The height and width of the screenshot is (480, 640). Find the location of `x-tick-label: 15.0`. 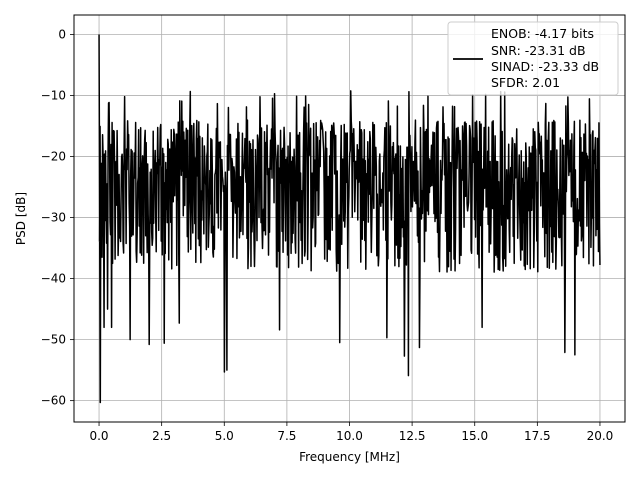

x-tick-label: 15.0 is located at coordinates (474, 436).